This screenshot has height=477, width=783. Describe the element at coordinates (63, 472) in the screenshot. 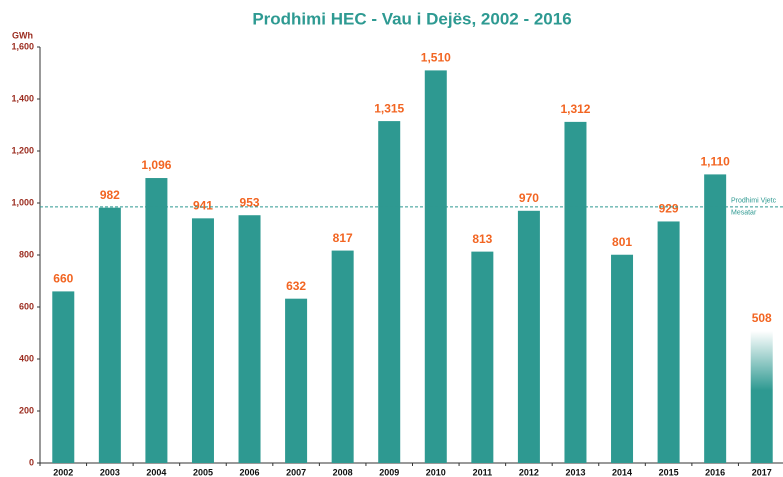

I see `x-tick-label: 2002` at that location.